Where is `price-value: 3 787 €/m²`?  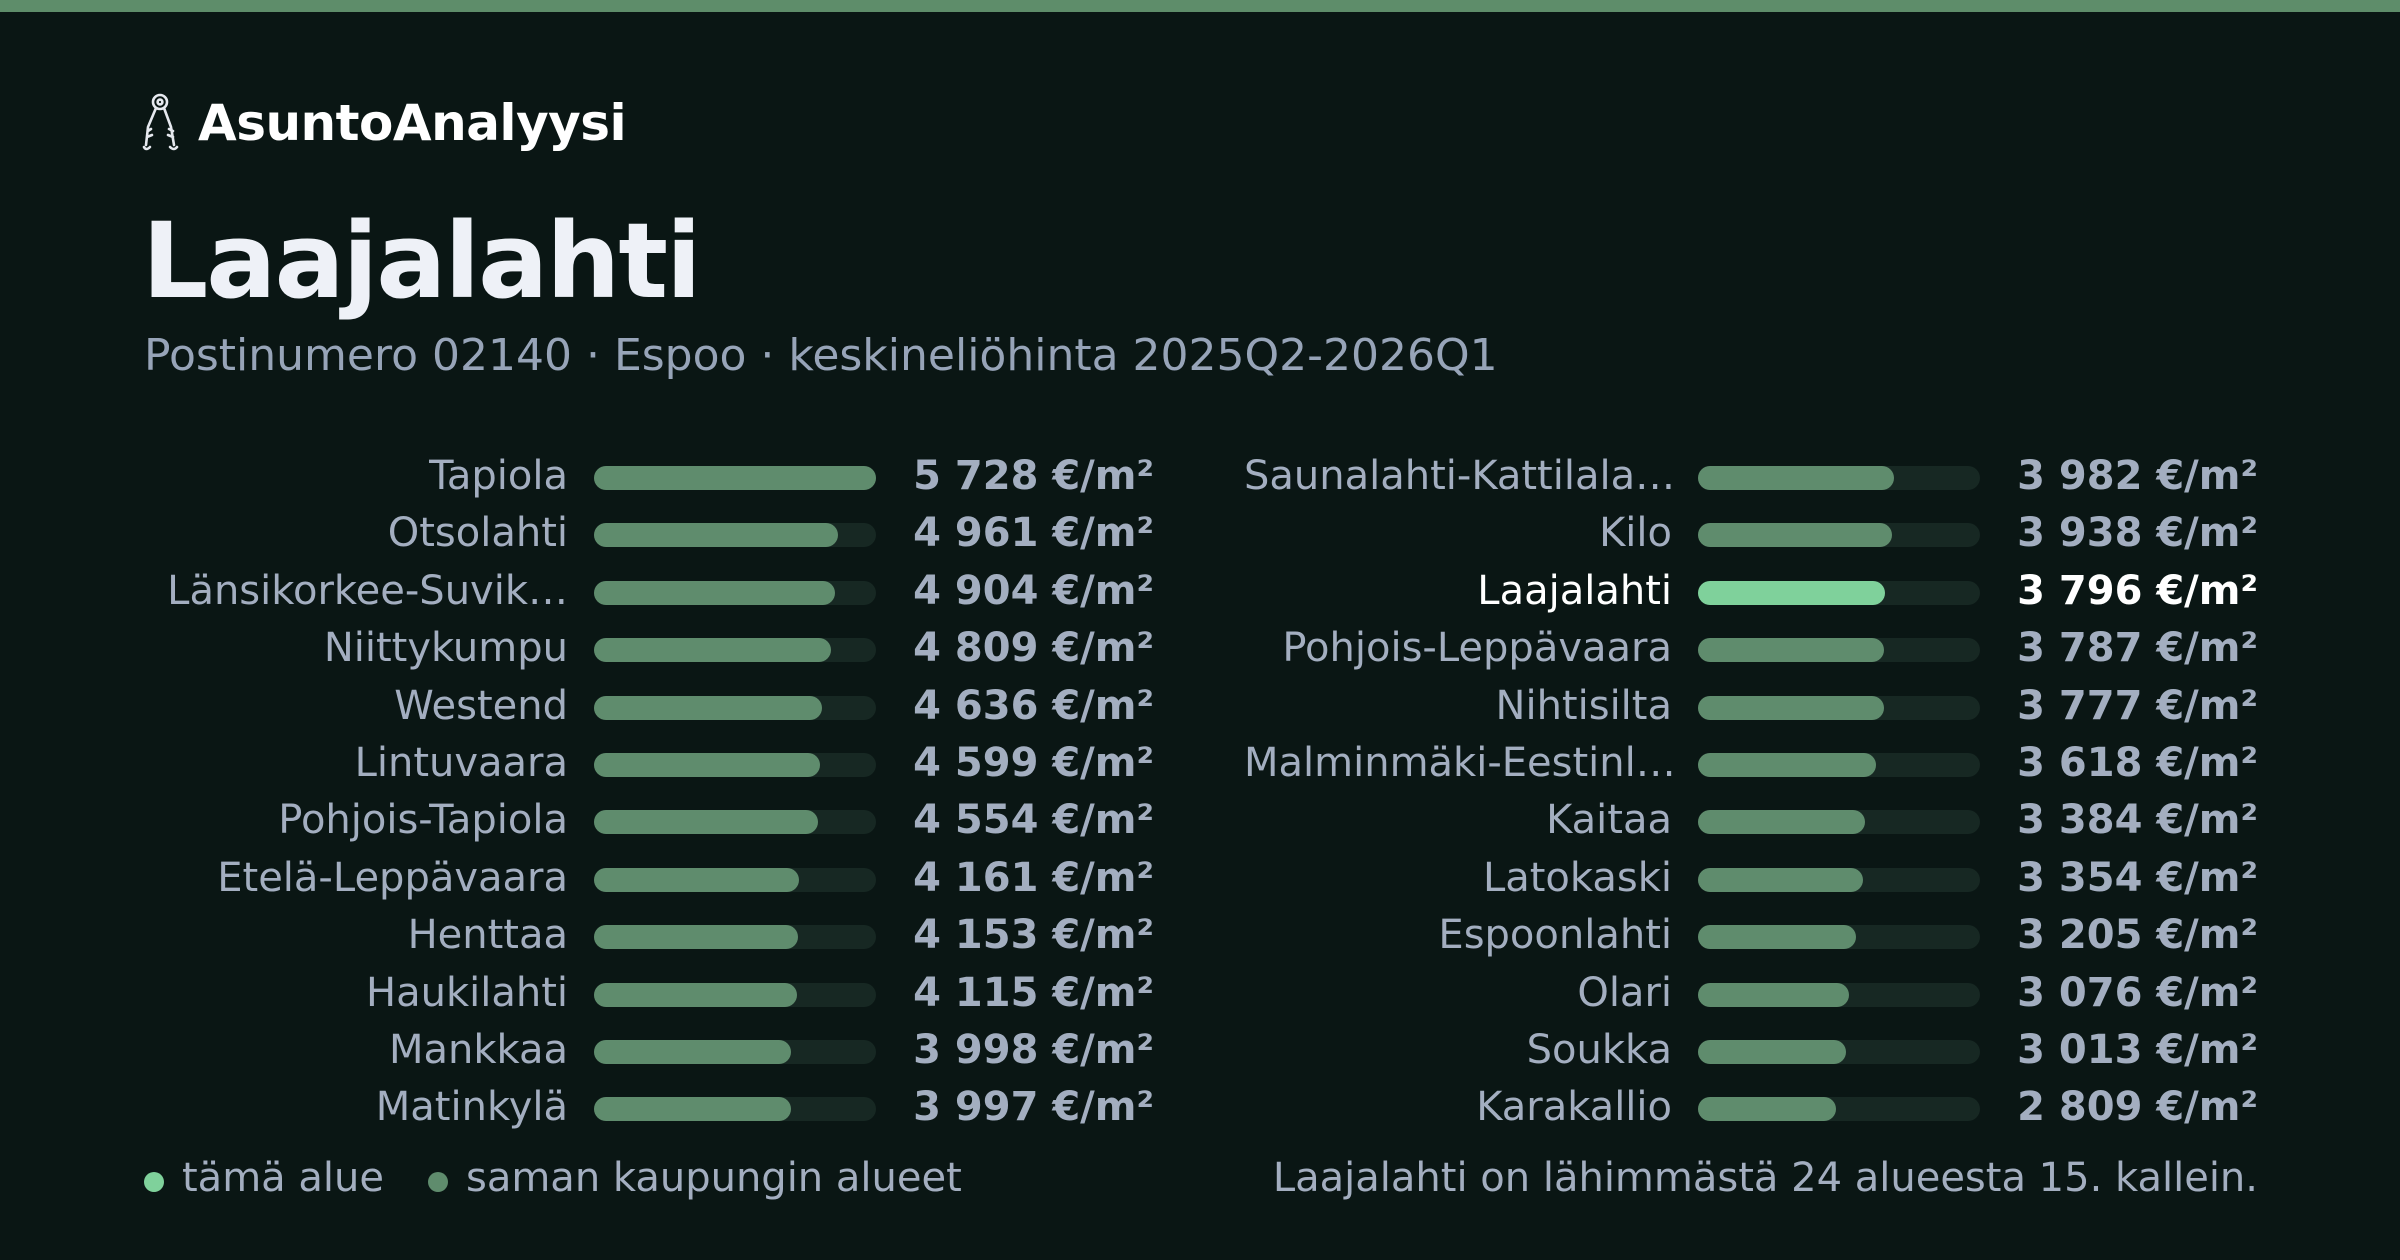 price-value: 3 787 €/m² is located at coordinates (2137, 648).